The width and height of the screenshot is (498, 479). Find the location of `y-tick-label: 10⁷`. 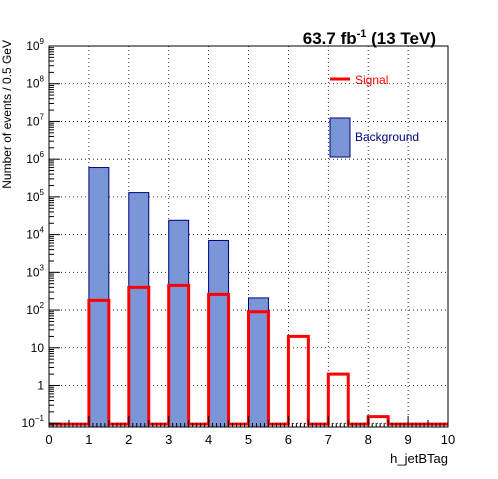

y-tick-label: 10⁷ is located at coordinates (35, 120).